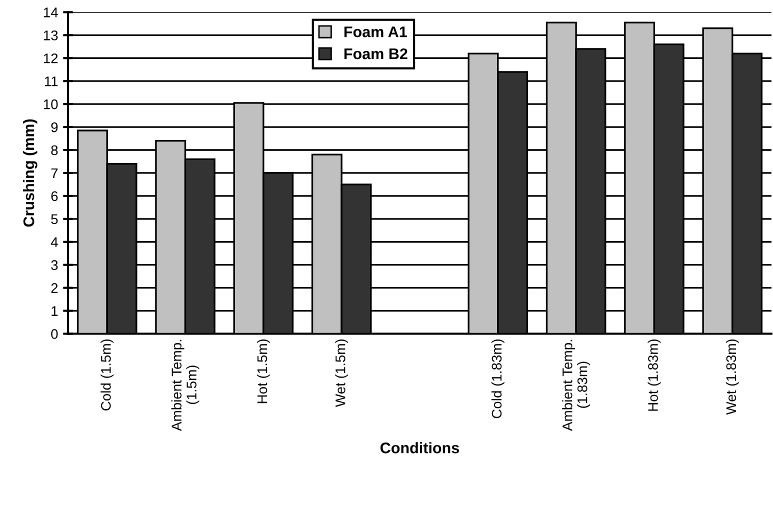 This screenshot has width=773, height=508. What do you see at coordinates (376, 54) in the screenshot?
I see `legend-label: Foam B2` at bounding box center [376, 54].